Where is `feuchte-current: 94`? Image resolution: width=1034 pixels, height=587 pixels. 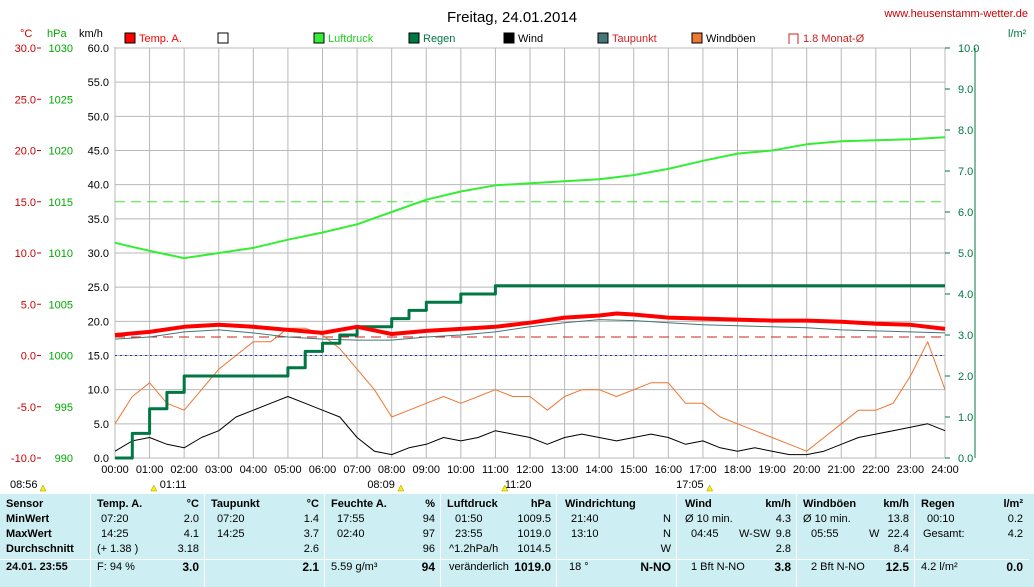
feuchte-current: 94 is located at coordinates (428, 567).